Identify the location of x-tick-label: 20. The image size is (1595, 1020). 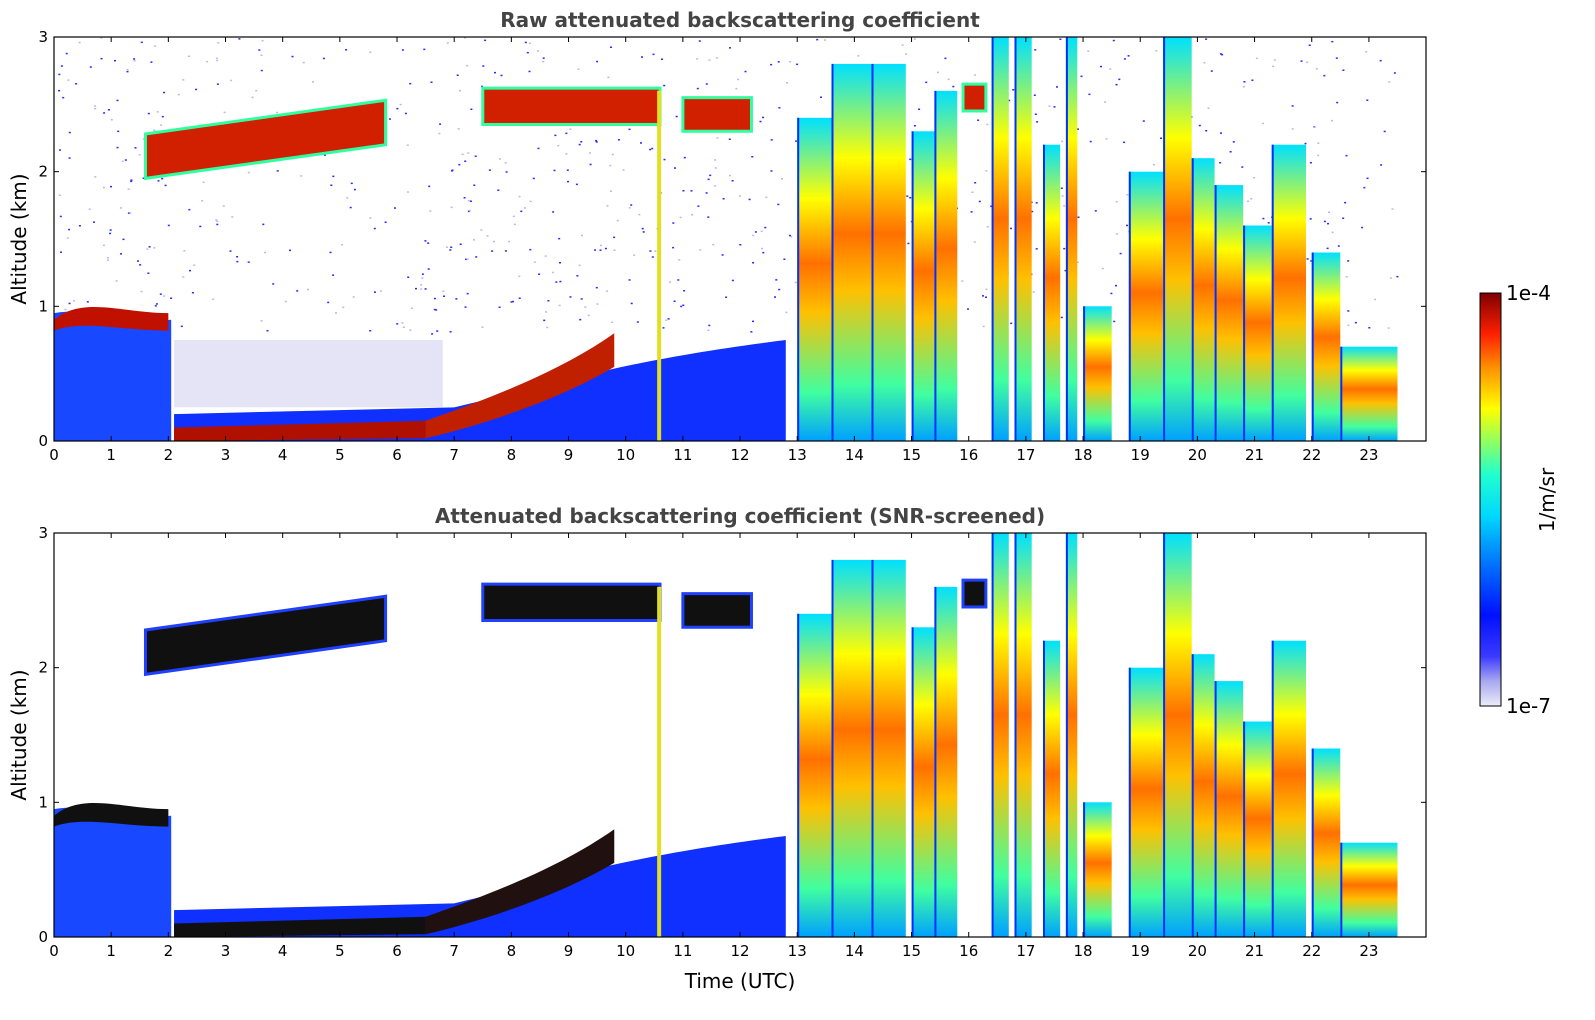
(1197, 951).